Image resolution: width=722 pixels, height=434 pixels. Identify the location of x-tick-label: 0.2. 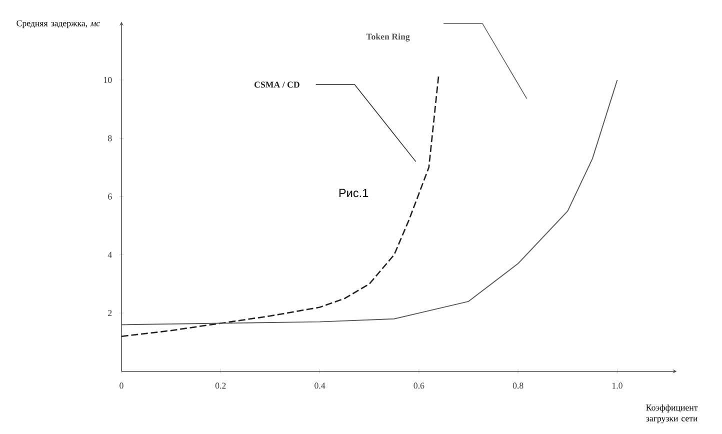
(220, 385).